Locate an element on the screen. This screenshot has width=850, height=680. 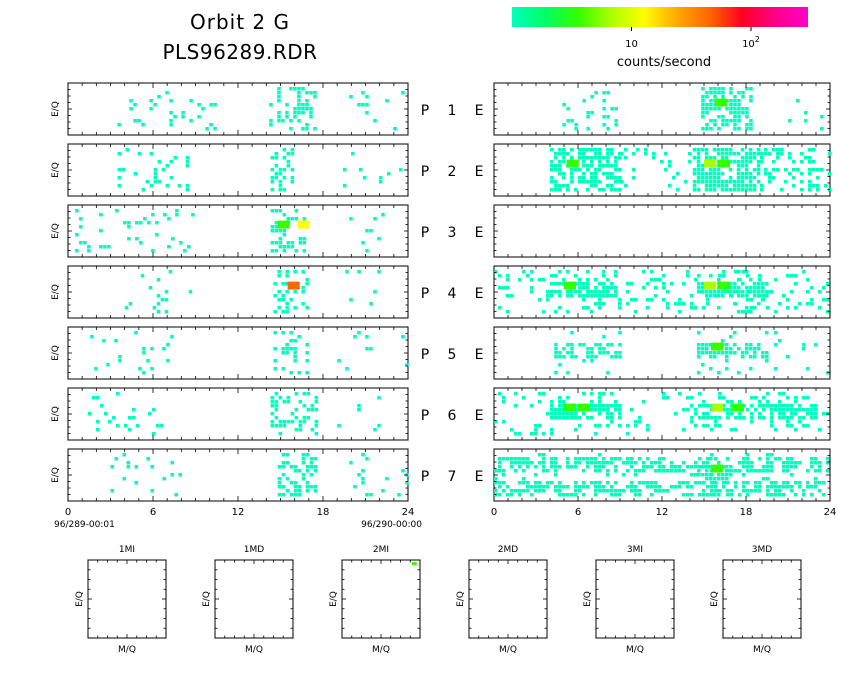
x-tick-label: 6 is located at coordinates (153, 512).